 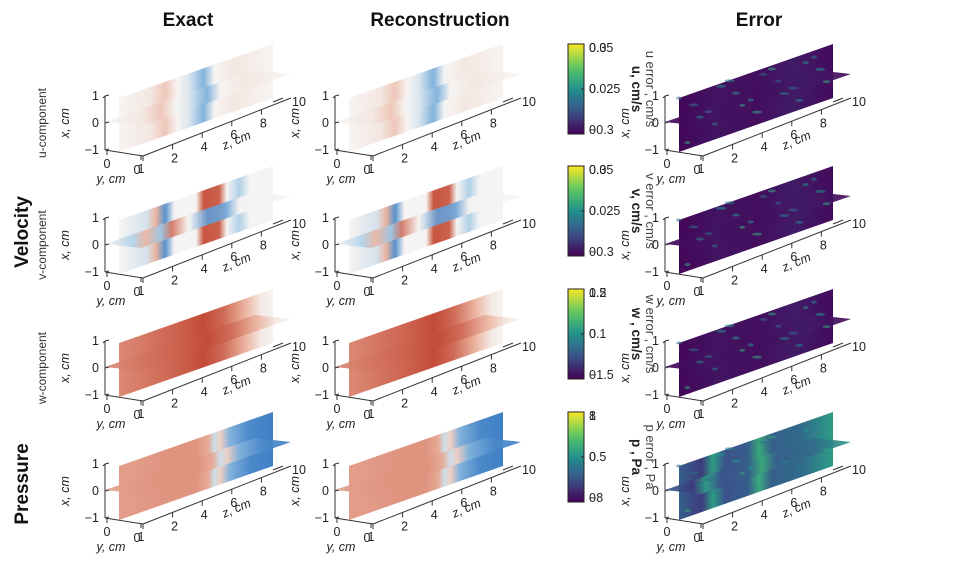 I want to click on group-label-pressure: Pressure, so click(x=22, y=483).